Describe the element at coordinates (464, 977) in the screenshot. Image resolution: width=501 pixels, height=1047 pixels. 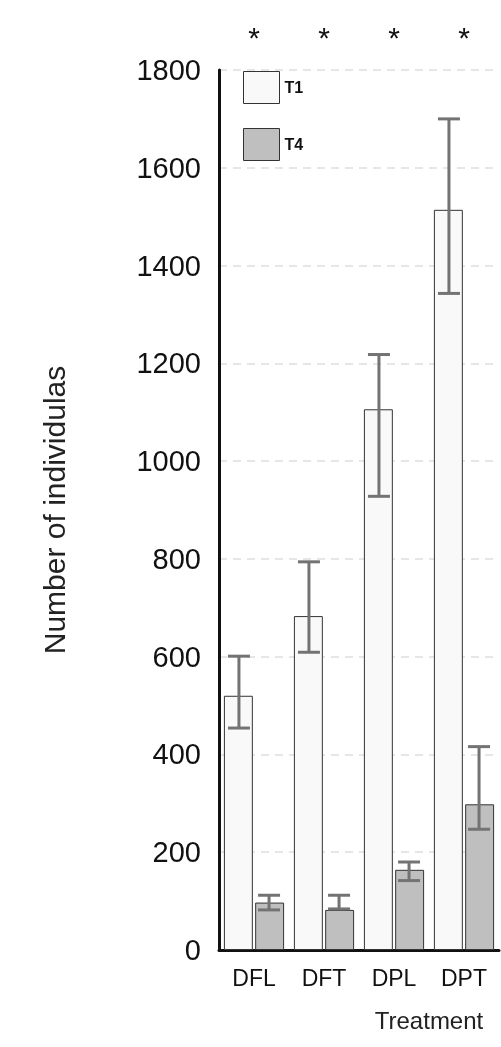
I see `x-tick-label: DPT` at that location.